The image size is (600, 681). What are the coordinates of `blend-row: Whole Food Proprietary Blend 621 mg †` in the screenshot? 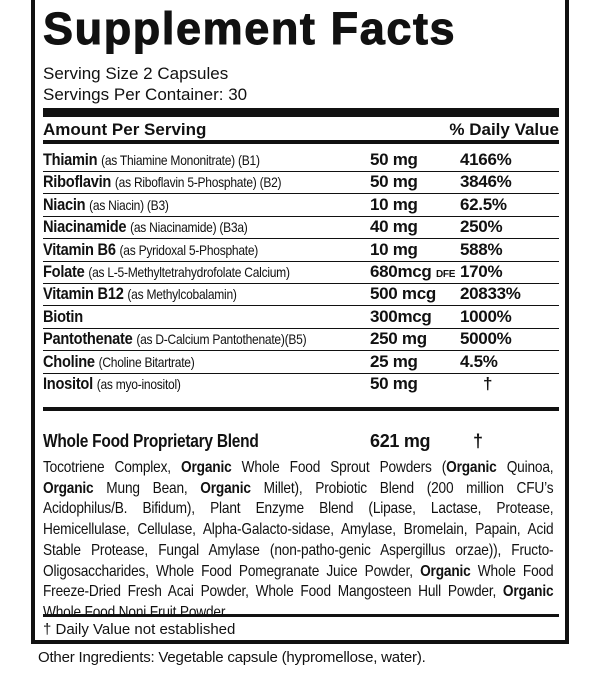 It's located at (301, 441).